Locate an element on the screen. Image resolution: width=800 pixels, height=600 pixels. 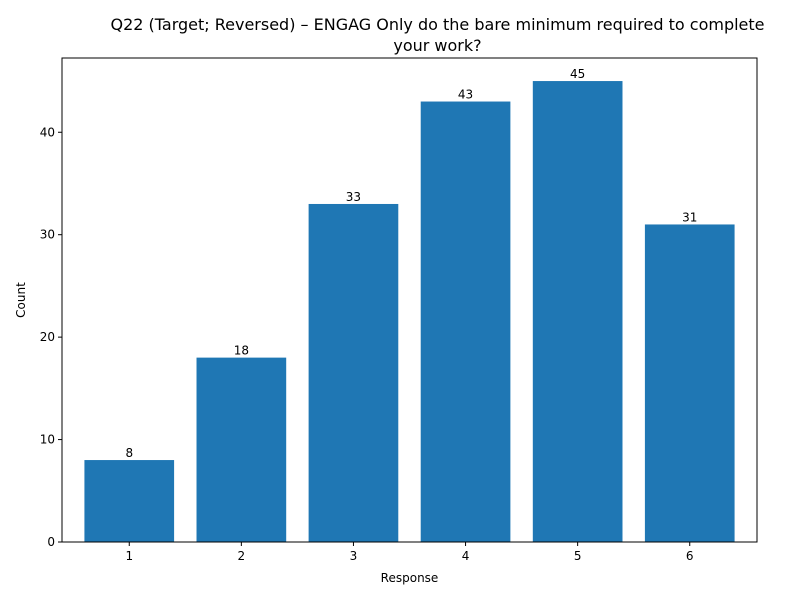
x-tick-label-4: 4 is located at coordinates (466, 556).